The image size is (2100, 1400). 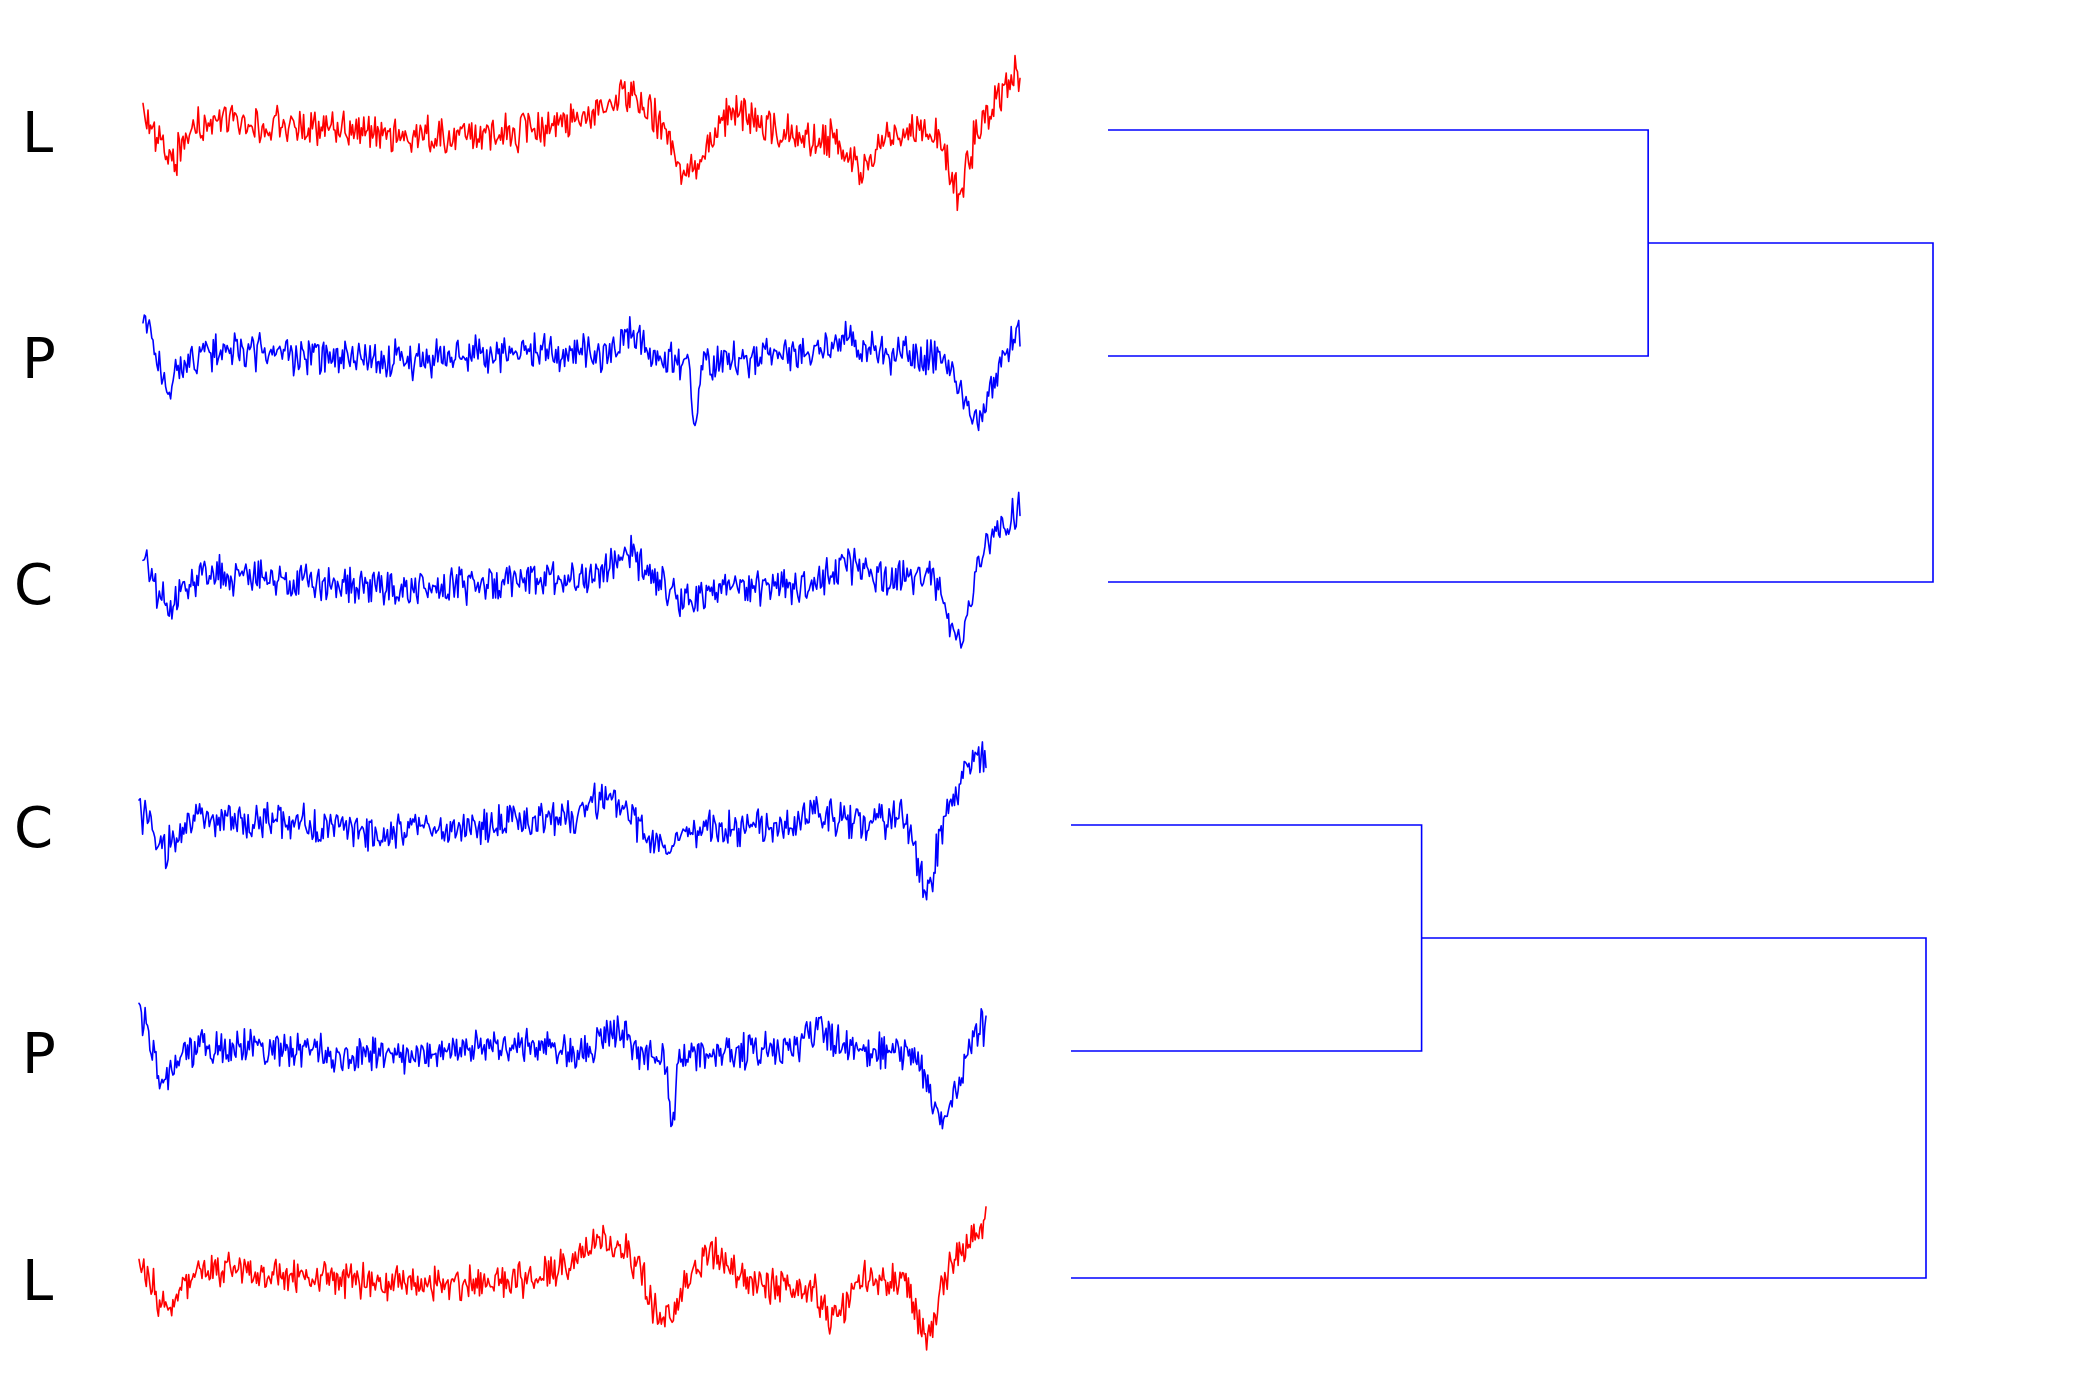 I want to click on row-label-bottom-2: P, so click(x=39, y=1054).